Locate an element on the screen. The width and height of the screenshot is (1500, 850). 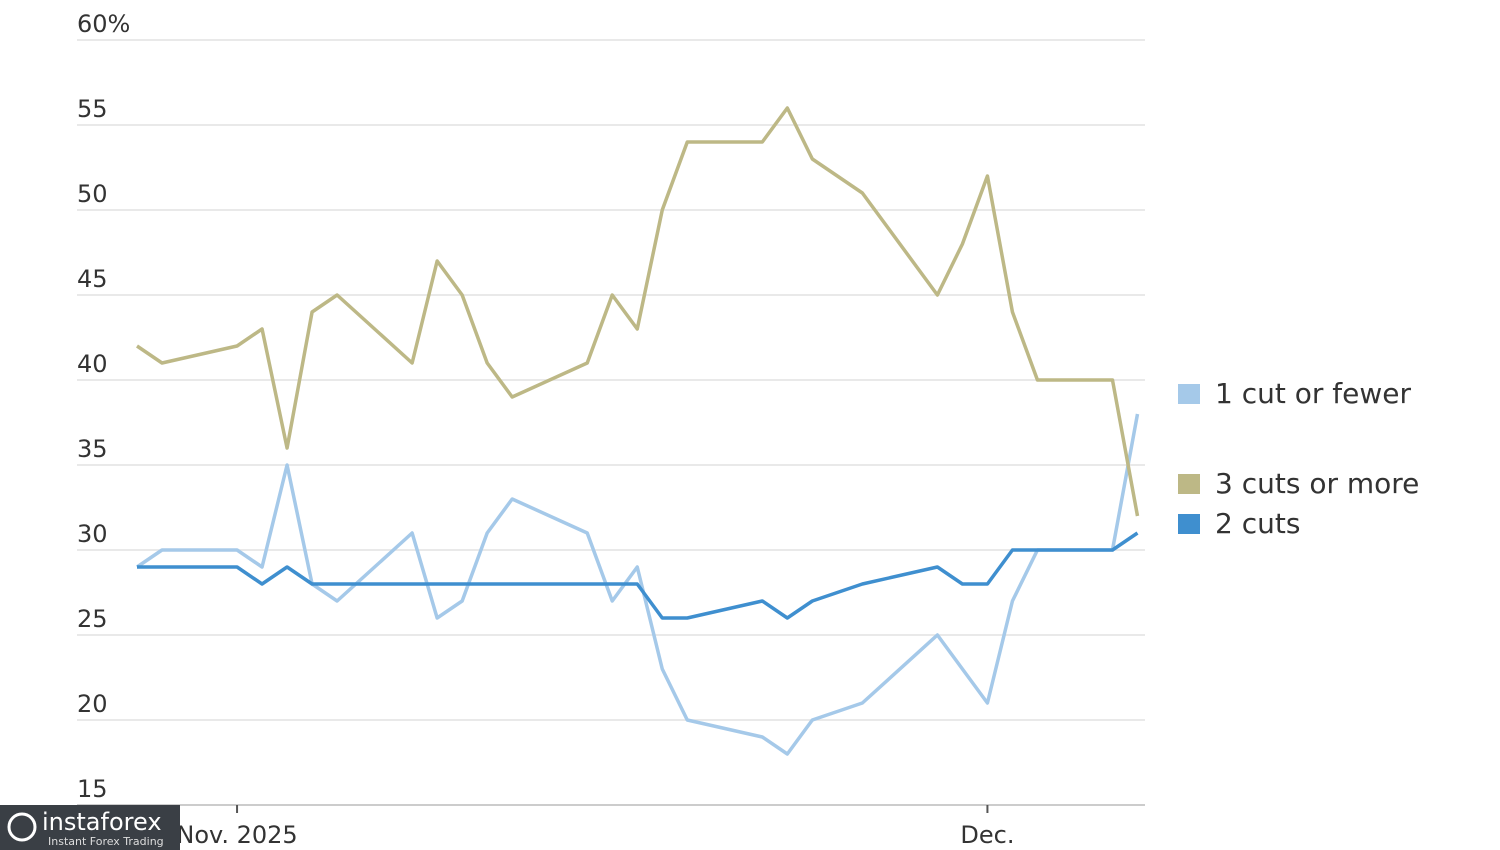
y-tick-label: 45 is located at coordinates (92, 279).